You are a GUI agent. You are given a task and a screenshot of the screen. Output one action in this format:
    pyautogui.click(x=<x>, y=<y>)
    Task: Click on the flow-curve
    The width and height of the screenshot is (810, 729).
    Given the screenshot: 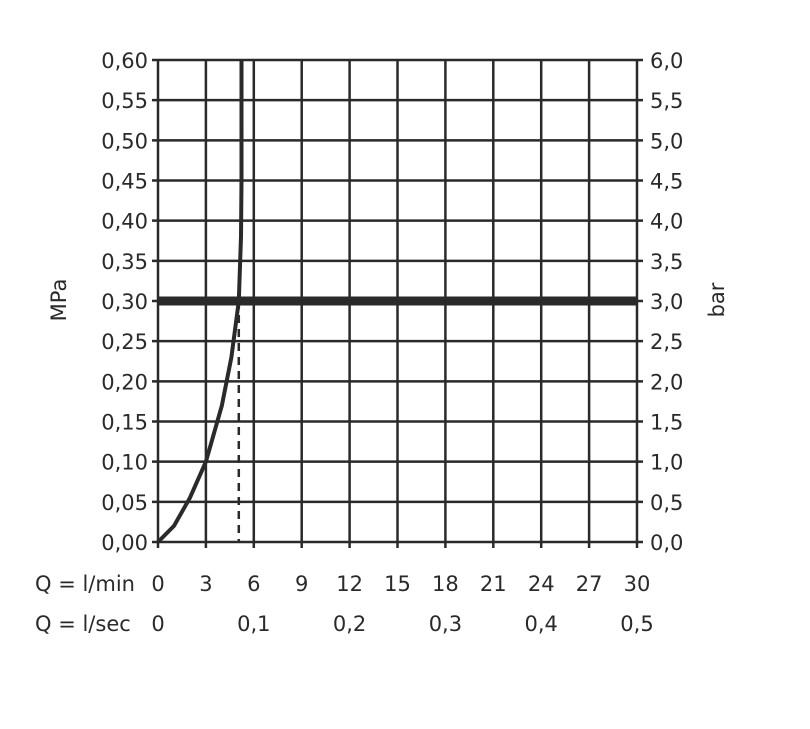 What is the action you would take?
    pyautogui.click(x=200, y=302)
    